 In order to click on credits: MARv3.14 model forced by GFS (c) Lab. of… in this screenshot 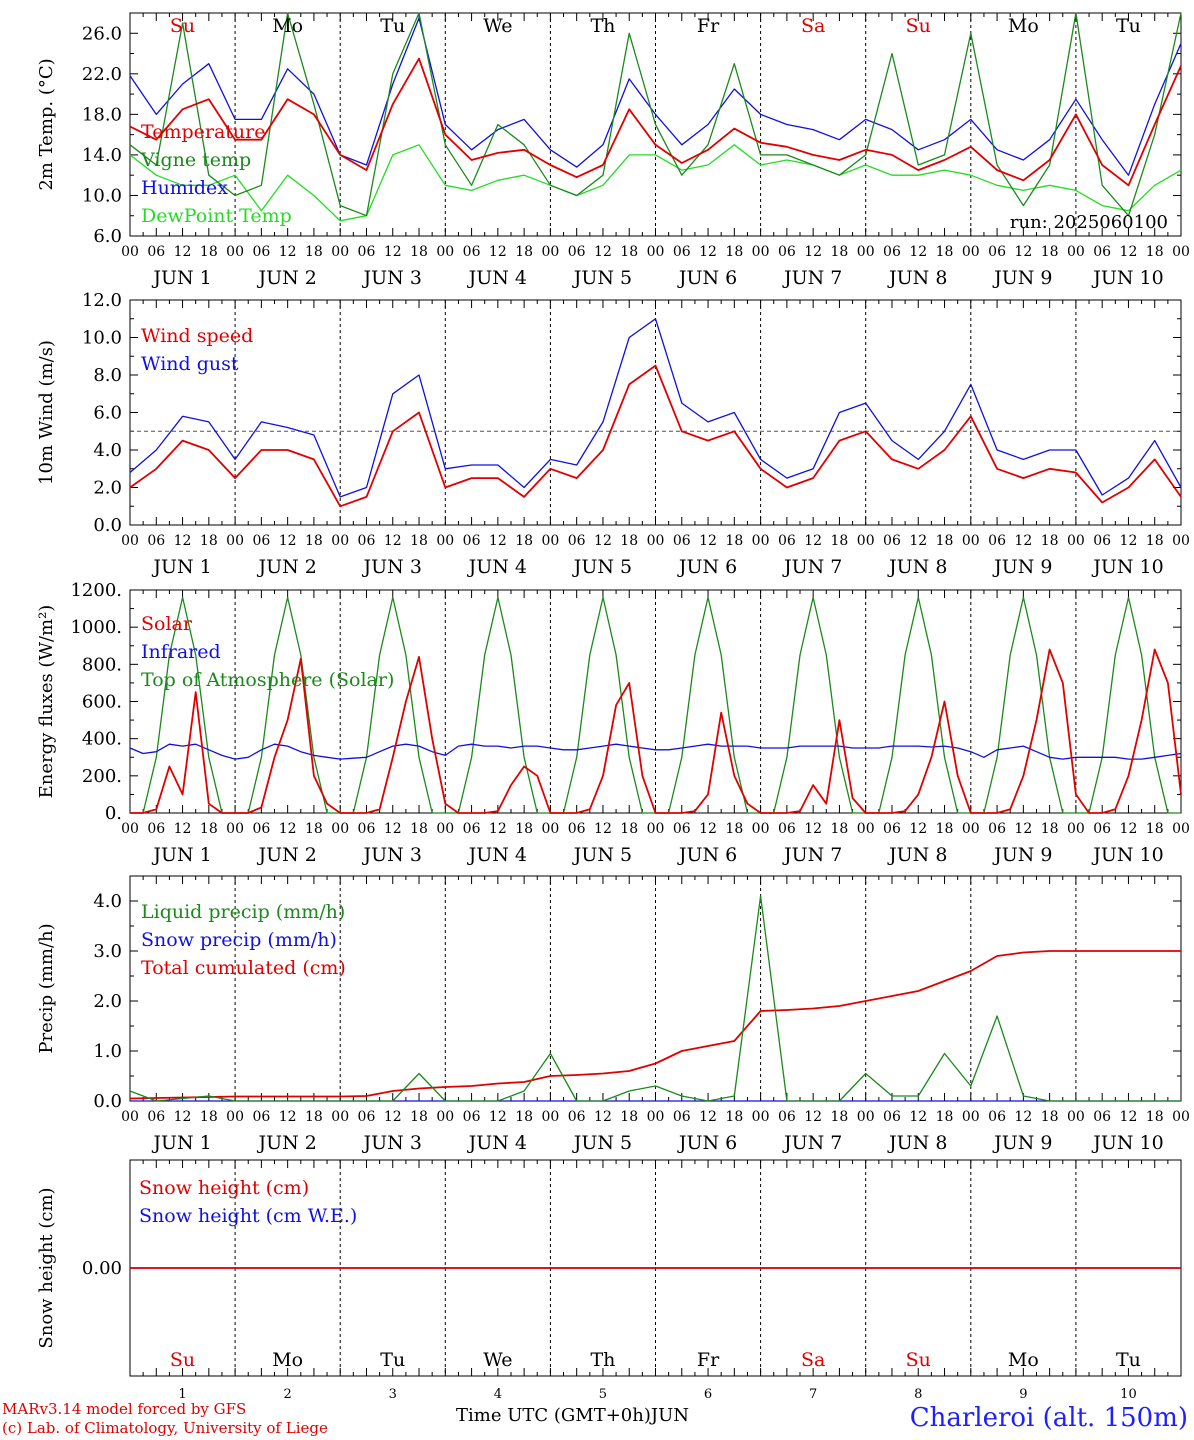, I will do `click(165, 1419)`.